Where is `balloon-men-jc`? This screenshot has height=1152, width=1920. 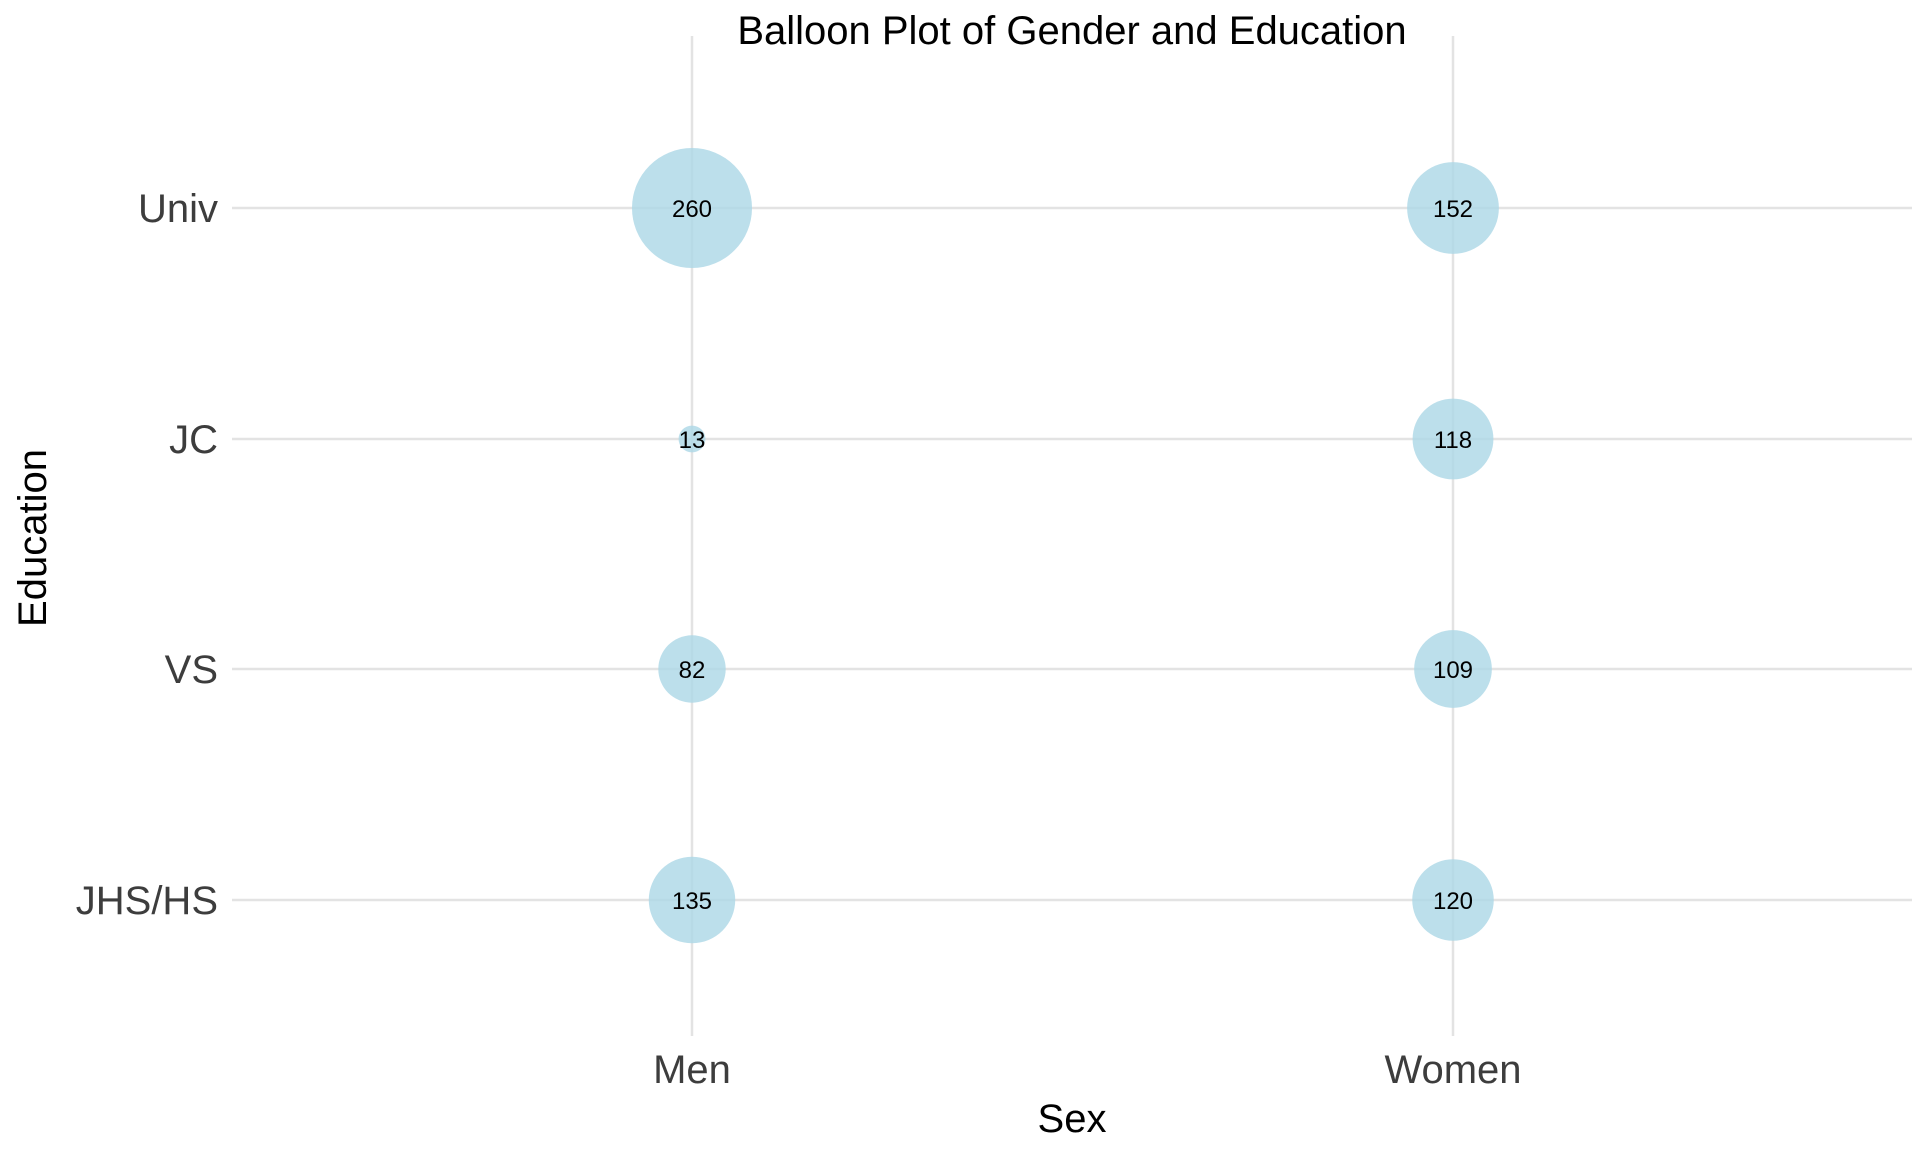
balloon-men-jc is located at coordinates (692, 439).